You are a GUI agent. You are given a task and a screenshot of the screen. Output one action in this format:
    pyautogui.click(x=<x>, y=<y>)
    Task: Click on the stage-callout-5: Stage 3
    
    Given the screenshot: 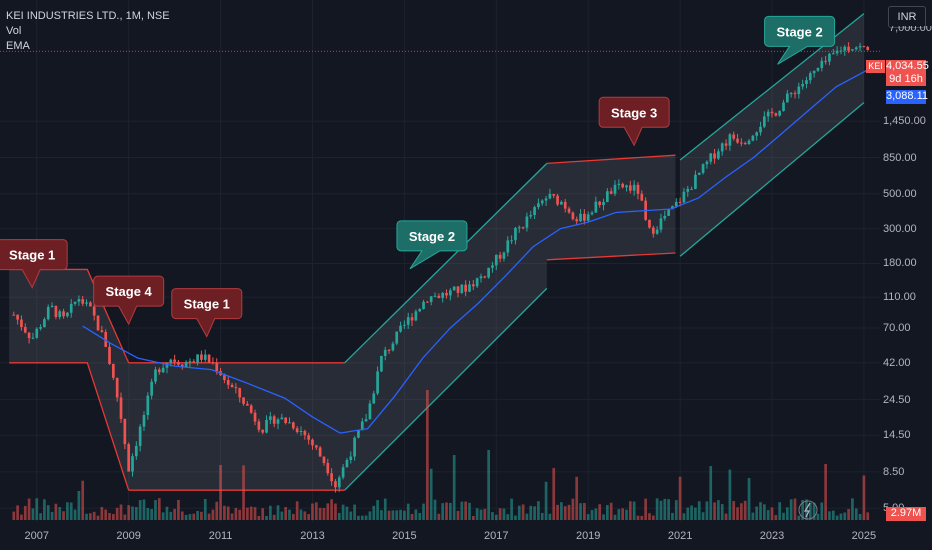 What is the action you would take?
    pyautogui.click(x=634, y=121)
    